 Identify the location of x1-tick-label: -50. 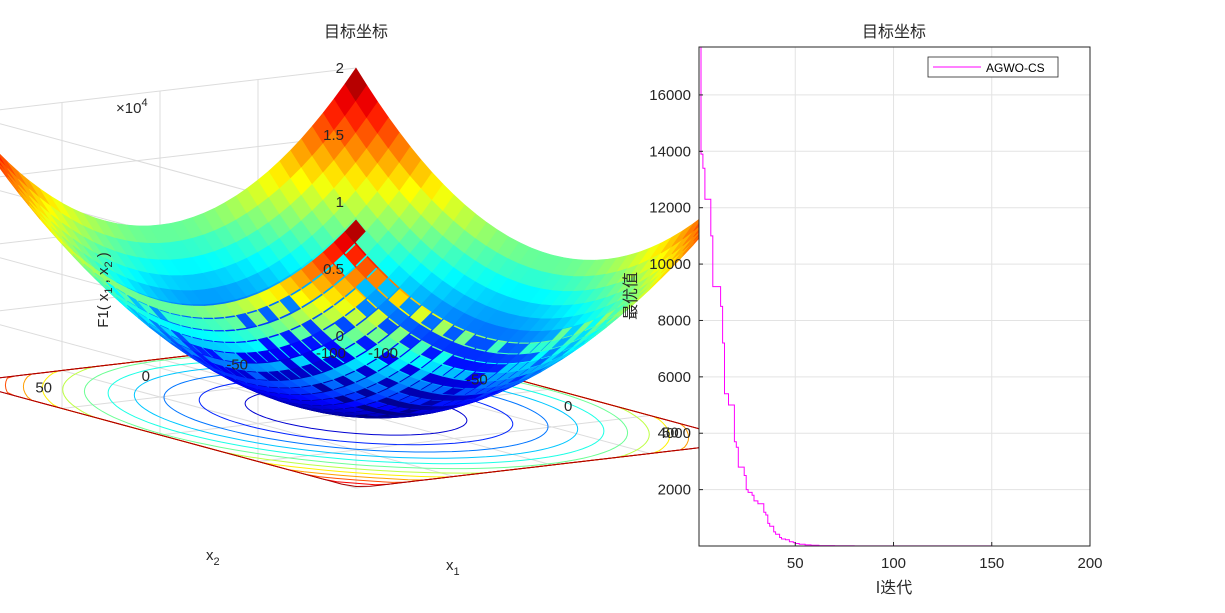
(477, 380).